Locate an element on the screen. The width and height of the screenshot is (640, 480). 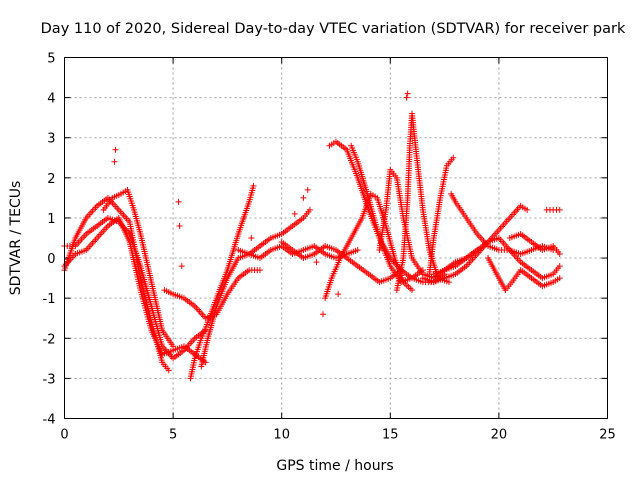
x-tick-label: 0 is located at coordinates (64, 435).